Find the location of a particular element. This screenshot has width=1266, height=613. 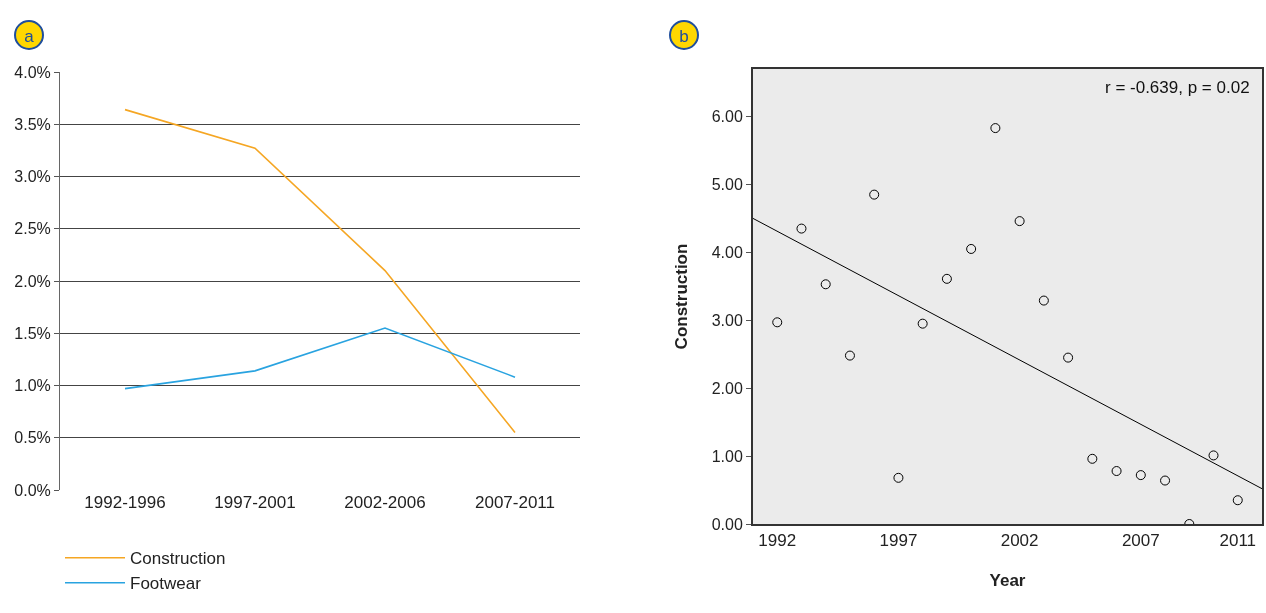

y-tick-label: 2.00 is located at coordinates (727, 388).